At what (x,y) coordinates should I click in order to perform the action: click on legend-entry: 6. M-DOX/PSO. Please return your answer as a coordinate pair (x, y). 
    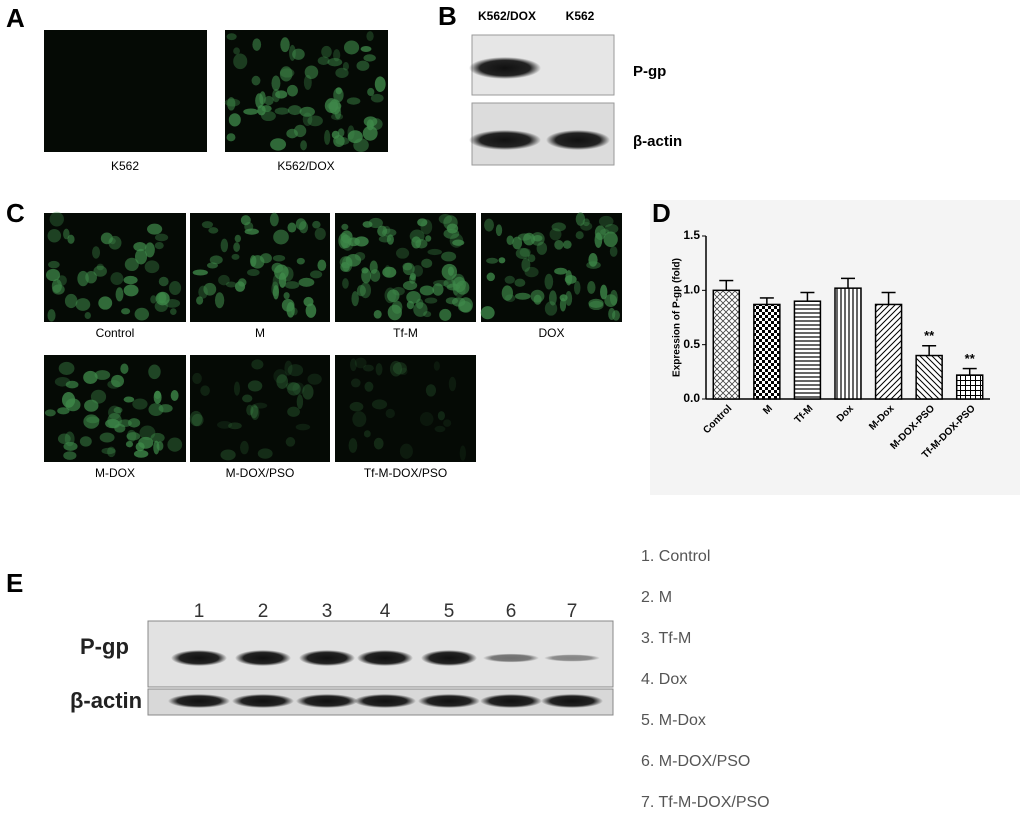
    Looking at the image, I should click on (695, 761).